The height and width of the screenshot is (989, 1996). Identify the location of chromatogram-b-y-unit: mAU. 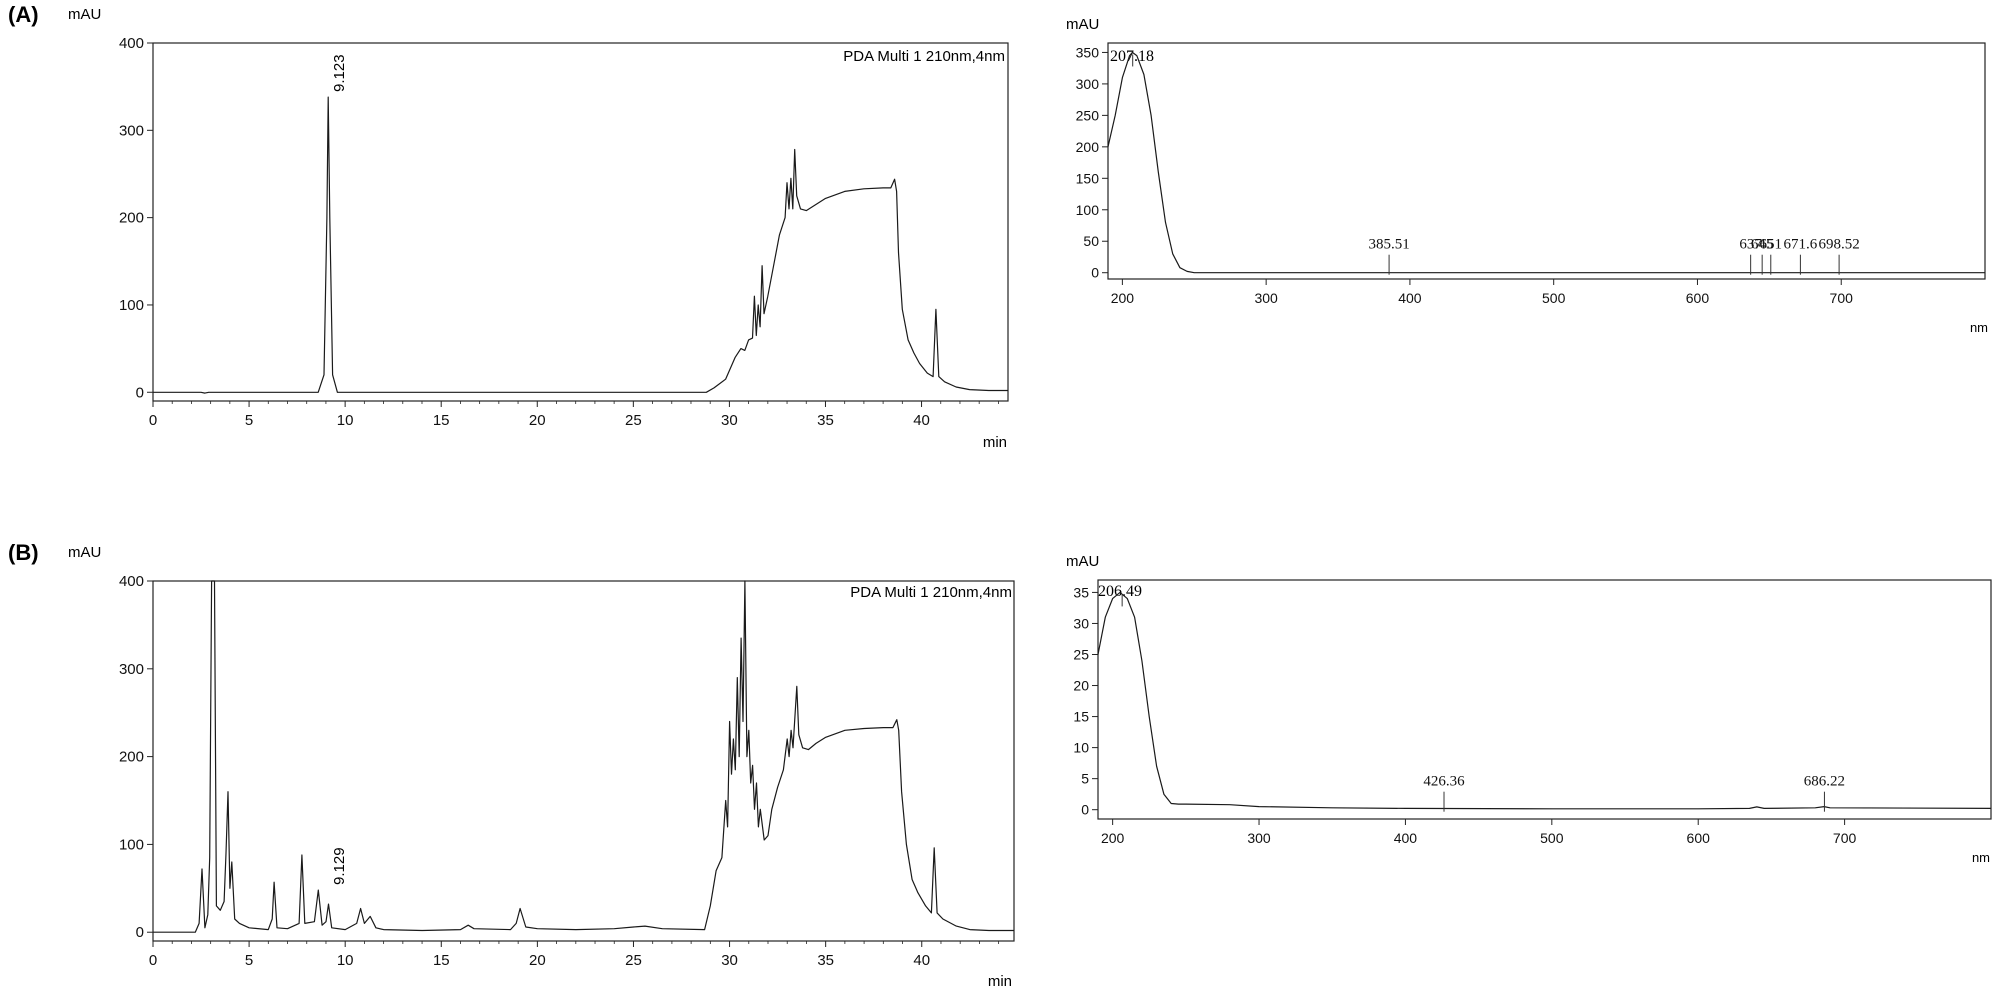
(84, 552).